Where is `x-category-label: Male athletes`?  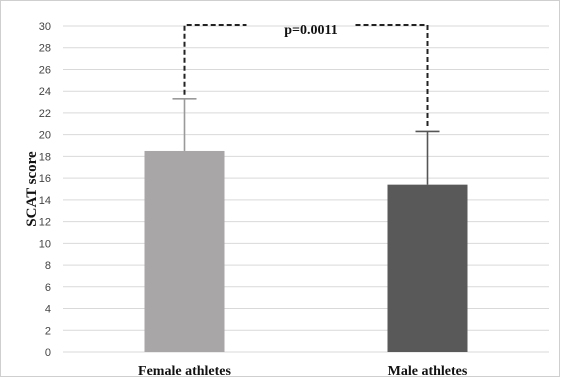 x-category-label: Male athletes is located at coordinates (428, 371).